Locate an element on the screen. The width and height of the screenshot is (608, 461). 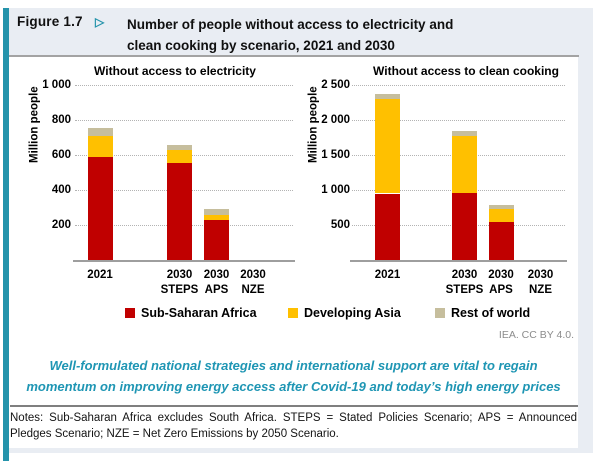
y-tick-label: 2 000 is located at coordinates (335, 120).